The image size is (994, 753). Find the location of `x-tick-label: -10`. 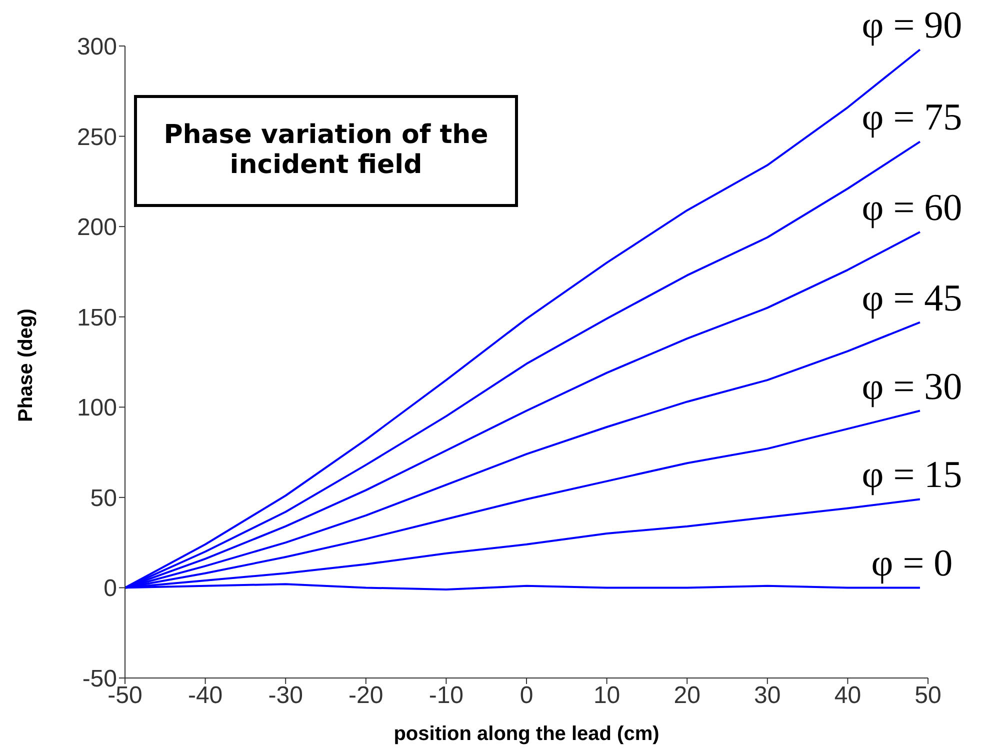

x-tick-label: -10 is located at coordinates (446, 696).